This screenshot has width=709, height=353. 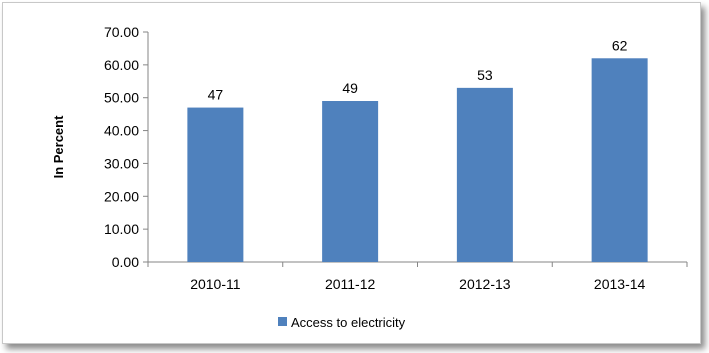 I want to click on data-label: 47, so click(x=216, y=95).